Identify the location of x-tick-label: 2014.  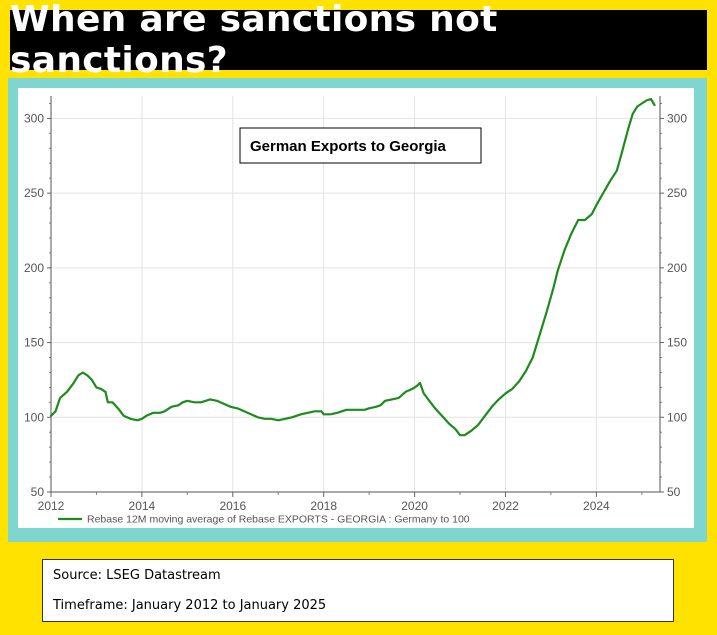
(142, 506).